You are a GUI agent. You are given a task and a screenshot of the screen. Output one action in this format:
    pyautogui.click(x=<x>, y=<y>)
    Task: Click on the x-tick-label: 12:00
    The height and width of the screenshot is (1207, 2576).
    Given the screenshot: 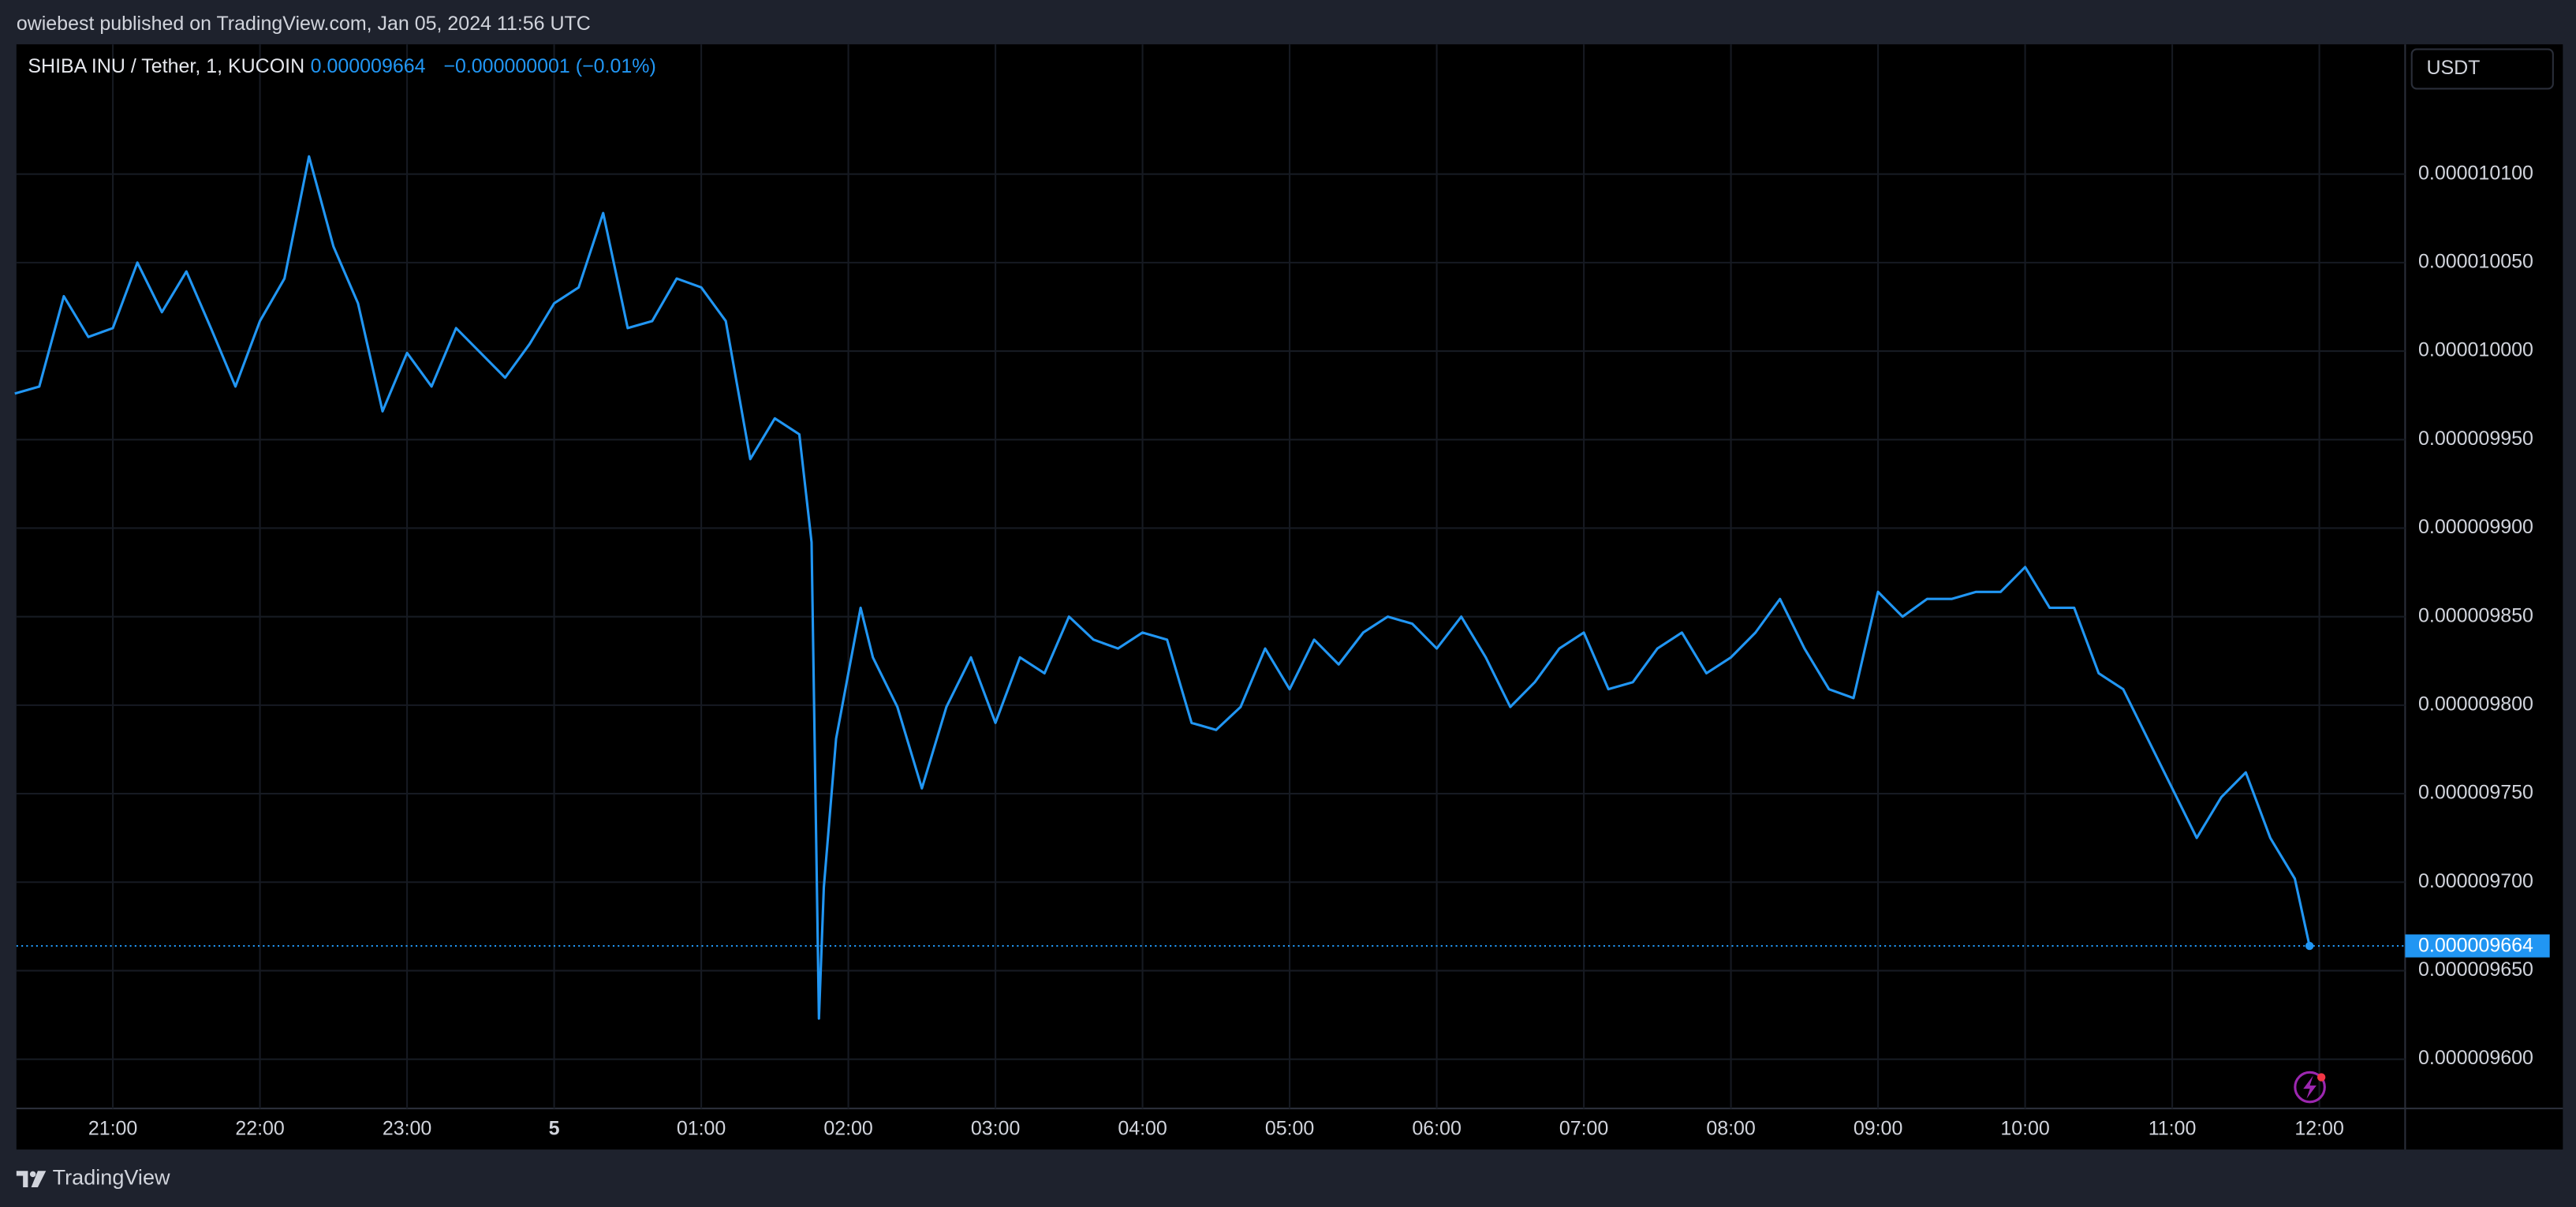 What is the action you would take?
    pyautogui.click(x=2319, y=1129)
    